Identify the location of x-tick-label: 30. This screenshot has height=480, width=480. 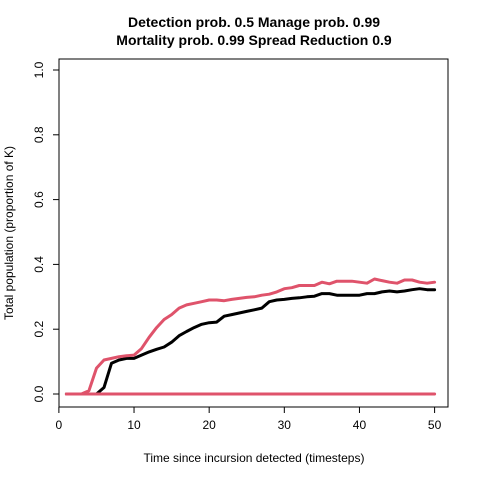
(285, 425).